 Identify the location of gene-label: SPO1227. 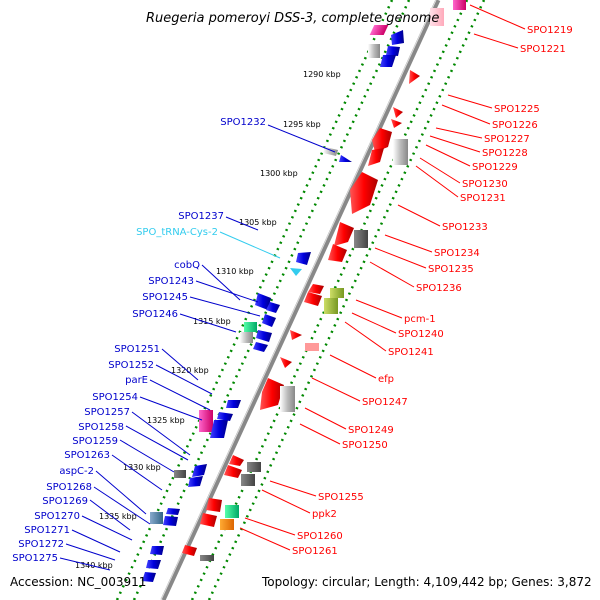
(507, 139).